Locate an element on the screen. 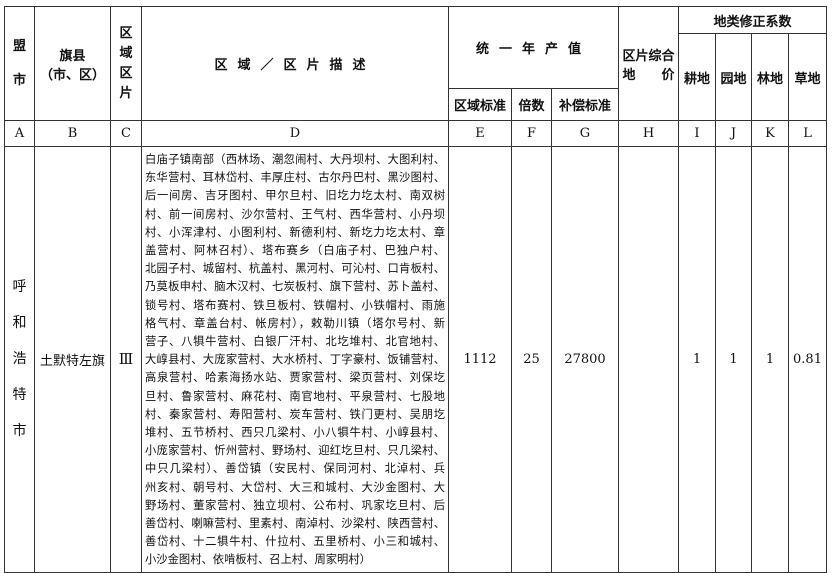 The height and width of the screenshot is (573, 835). description-line: 小庞家营村、忻州营村、野场村、迎红圪旦村、只几梁村、 is located at coordinates (295, 451).